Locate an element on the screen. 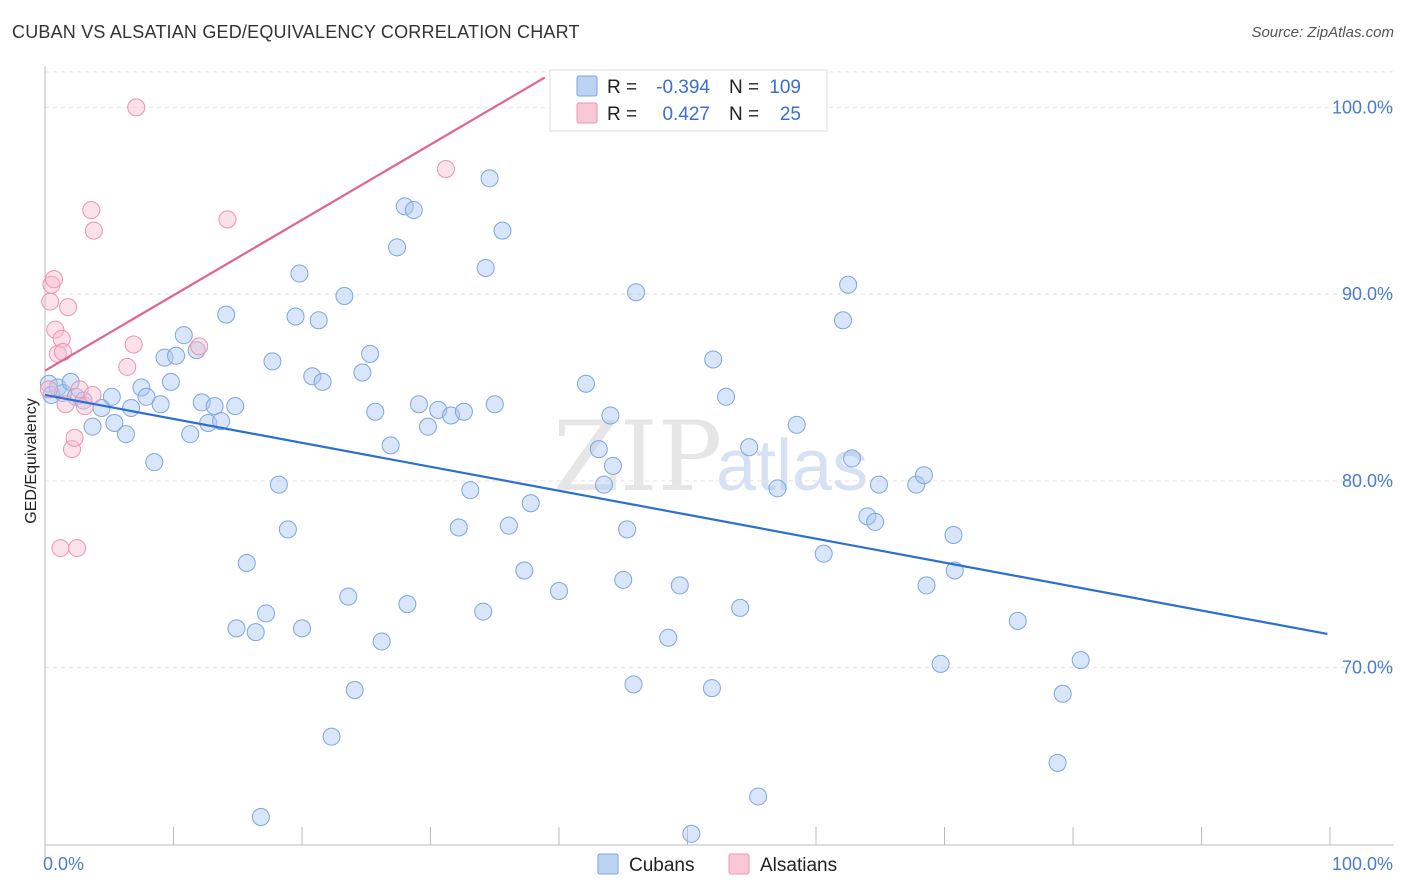 Image resolution: width=1406 pixels, height=892 pixels. series-legend-swatch-alsatians is located at coordinates (739, 864).